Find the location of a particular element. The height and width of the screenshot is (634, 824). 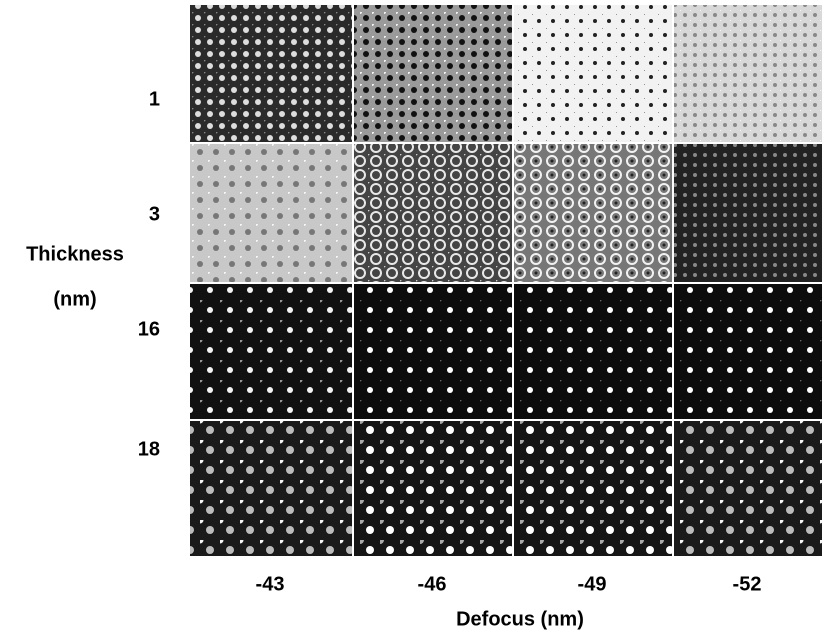

row-label: 18 is located at coordinates (149, 449).